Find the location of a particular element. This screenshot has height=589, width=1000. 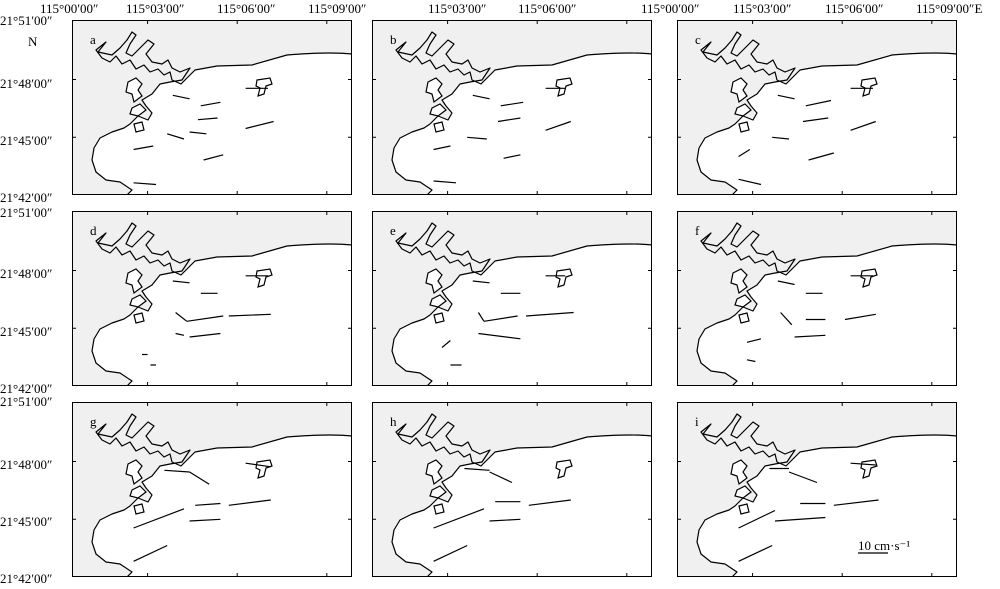

scale-bar-label: 10 cm·s⁻¹ is located at coordinates (884, 545).